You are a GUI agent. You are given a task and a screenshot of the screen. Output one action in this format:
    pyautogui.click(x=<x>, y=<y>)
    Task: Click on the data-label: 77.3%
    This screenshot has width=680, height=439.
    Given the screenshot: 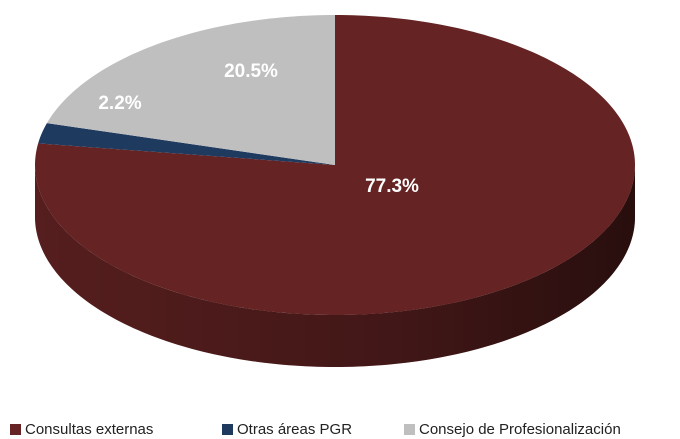 What is the action you would take?
    pyautogui.click(x=392, y=186)
    